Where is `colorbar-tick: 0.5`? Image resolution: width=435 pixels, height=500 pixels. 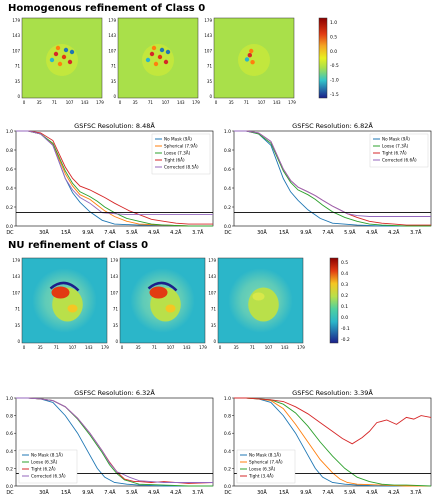
colorbar-tick: 0.5 is located at coordinates (333, 37).